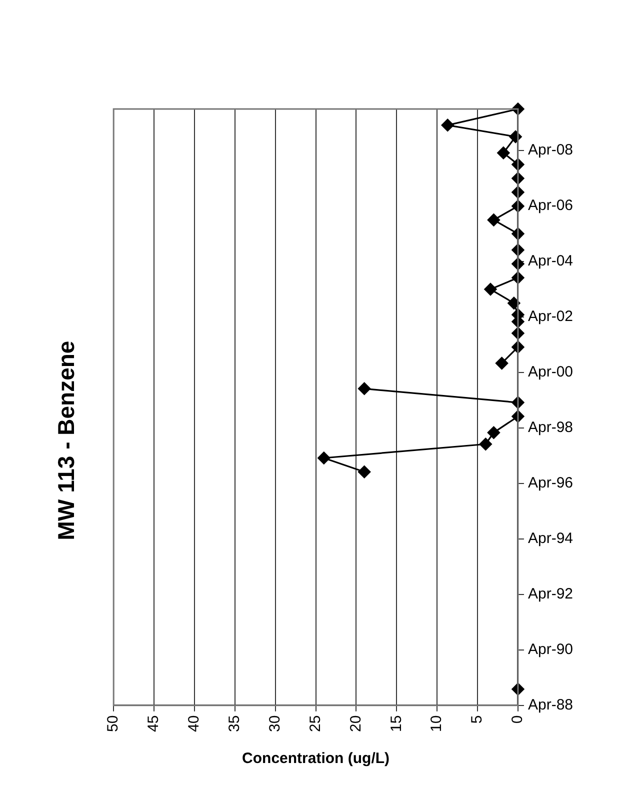  Describe the element at coordinates (437, 723) in the screenshot. I see `x-tick-label: 10` at that location.